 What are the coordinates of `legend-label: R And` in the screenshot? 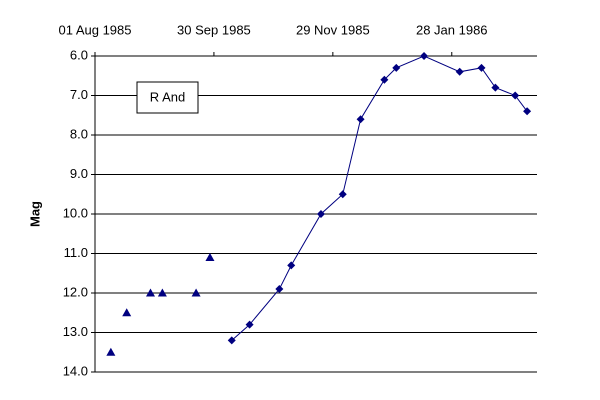 It's located at (167, 96).